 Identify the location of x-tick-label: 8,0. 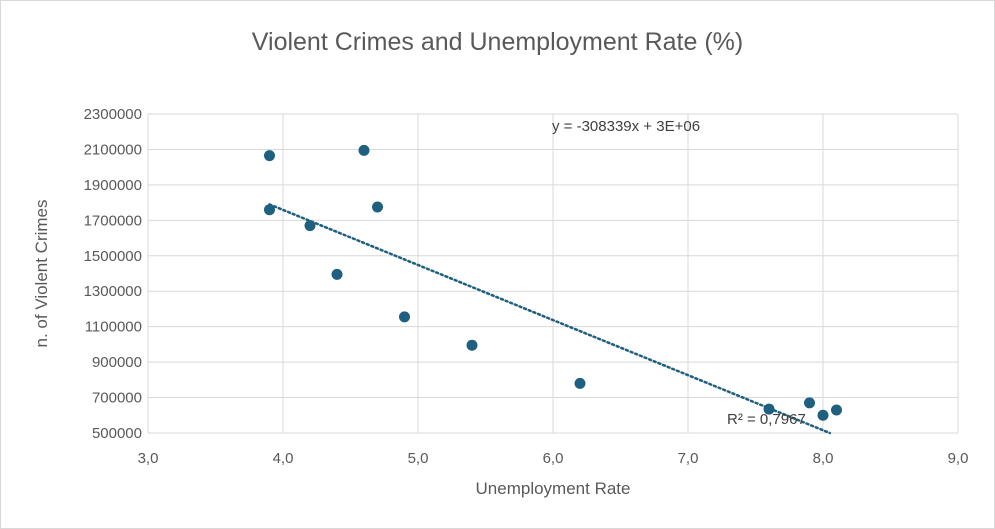
(823, 458).